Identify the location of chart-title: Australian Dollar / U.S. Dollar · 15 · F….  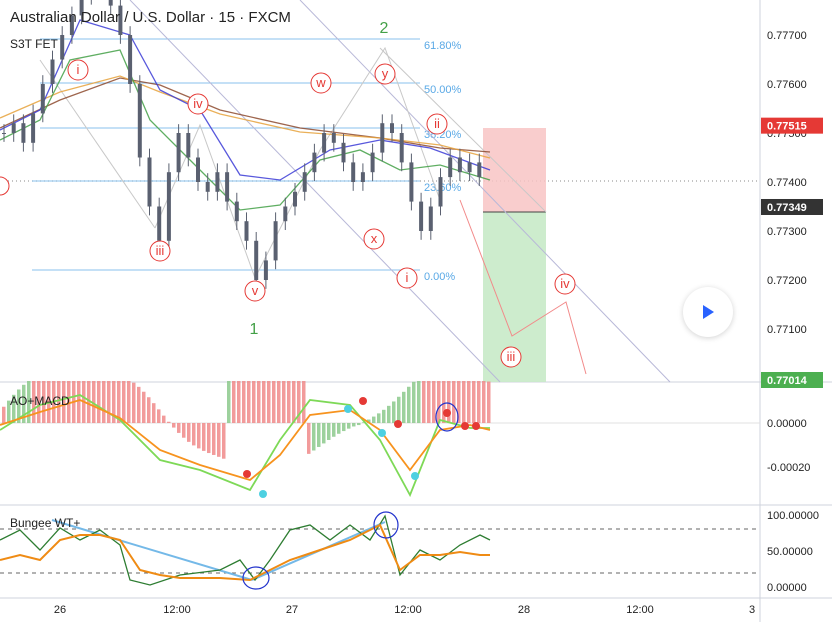
(150, 17).